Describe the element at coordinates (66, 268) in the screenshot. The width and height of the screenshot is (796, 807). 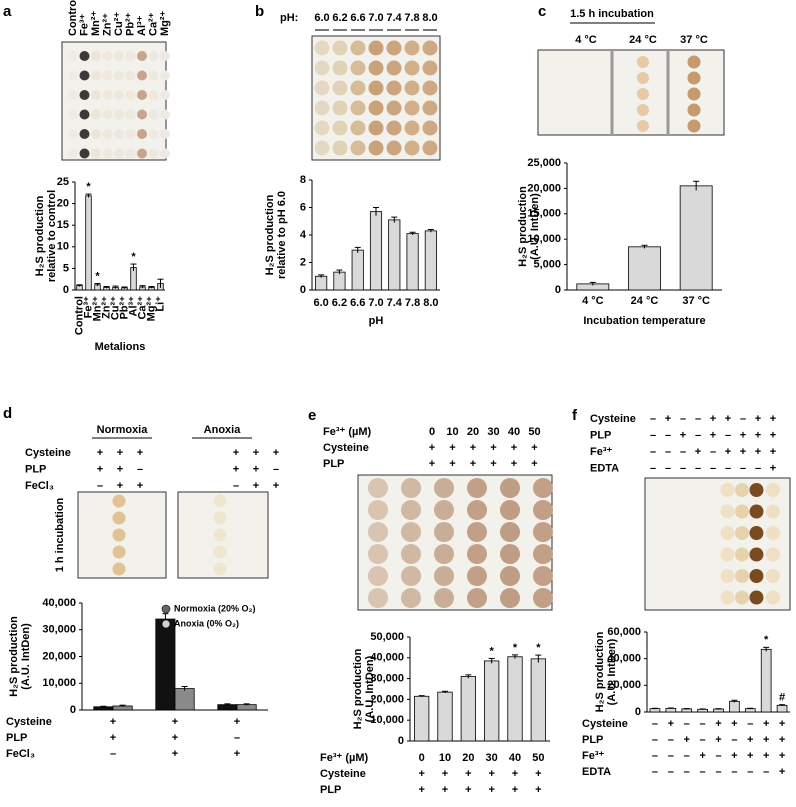
I see `y-tick-label: 5` at that location.